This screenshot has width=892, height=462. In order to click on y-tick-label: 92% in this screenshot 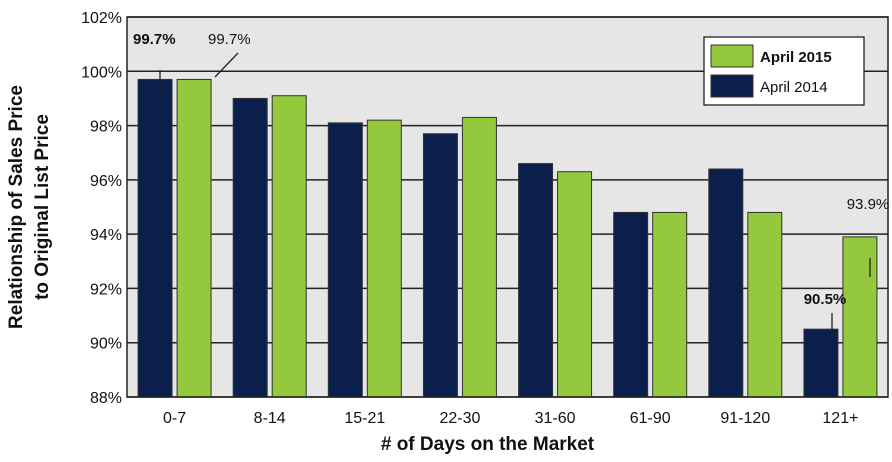, I will do `click(106, 289)`.